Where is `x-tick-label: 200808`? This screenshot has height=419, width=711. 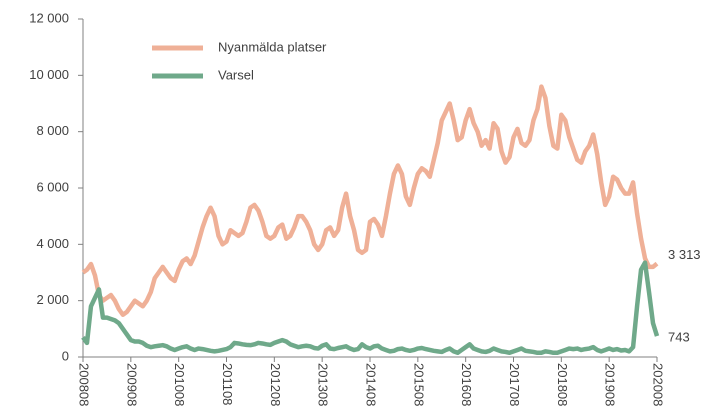 x-tick-label: 200808 is located at coordinates (84, 384).